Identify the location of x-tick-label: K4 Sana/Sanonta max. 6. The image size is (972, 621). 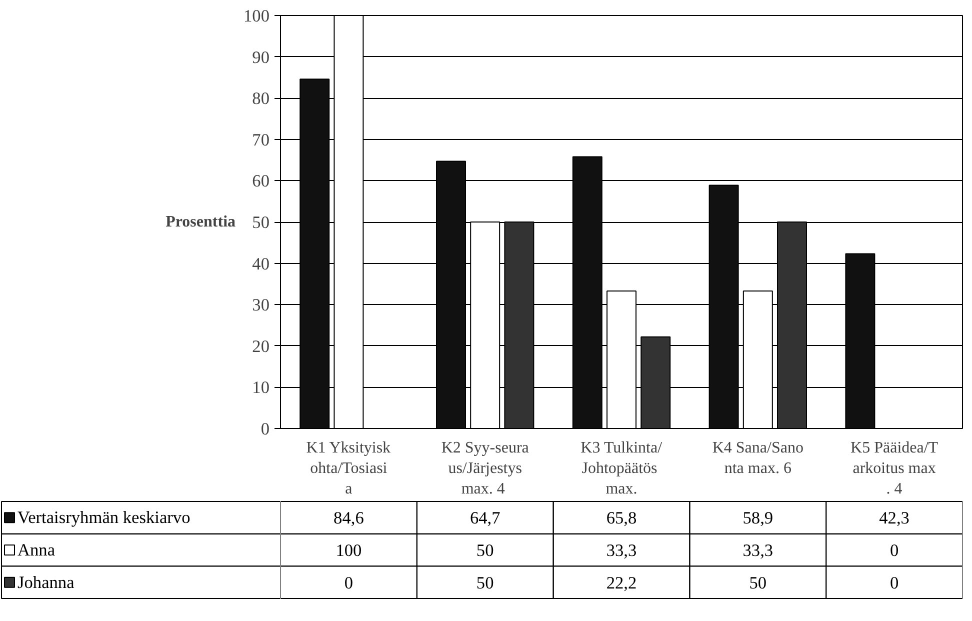
(758, 458).